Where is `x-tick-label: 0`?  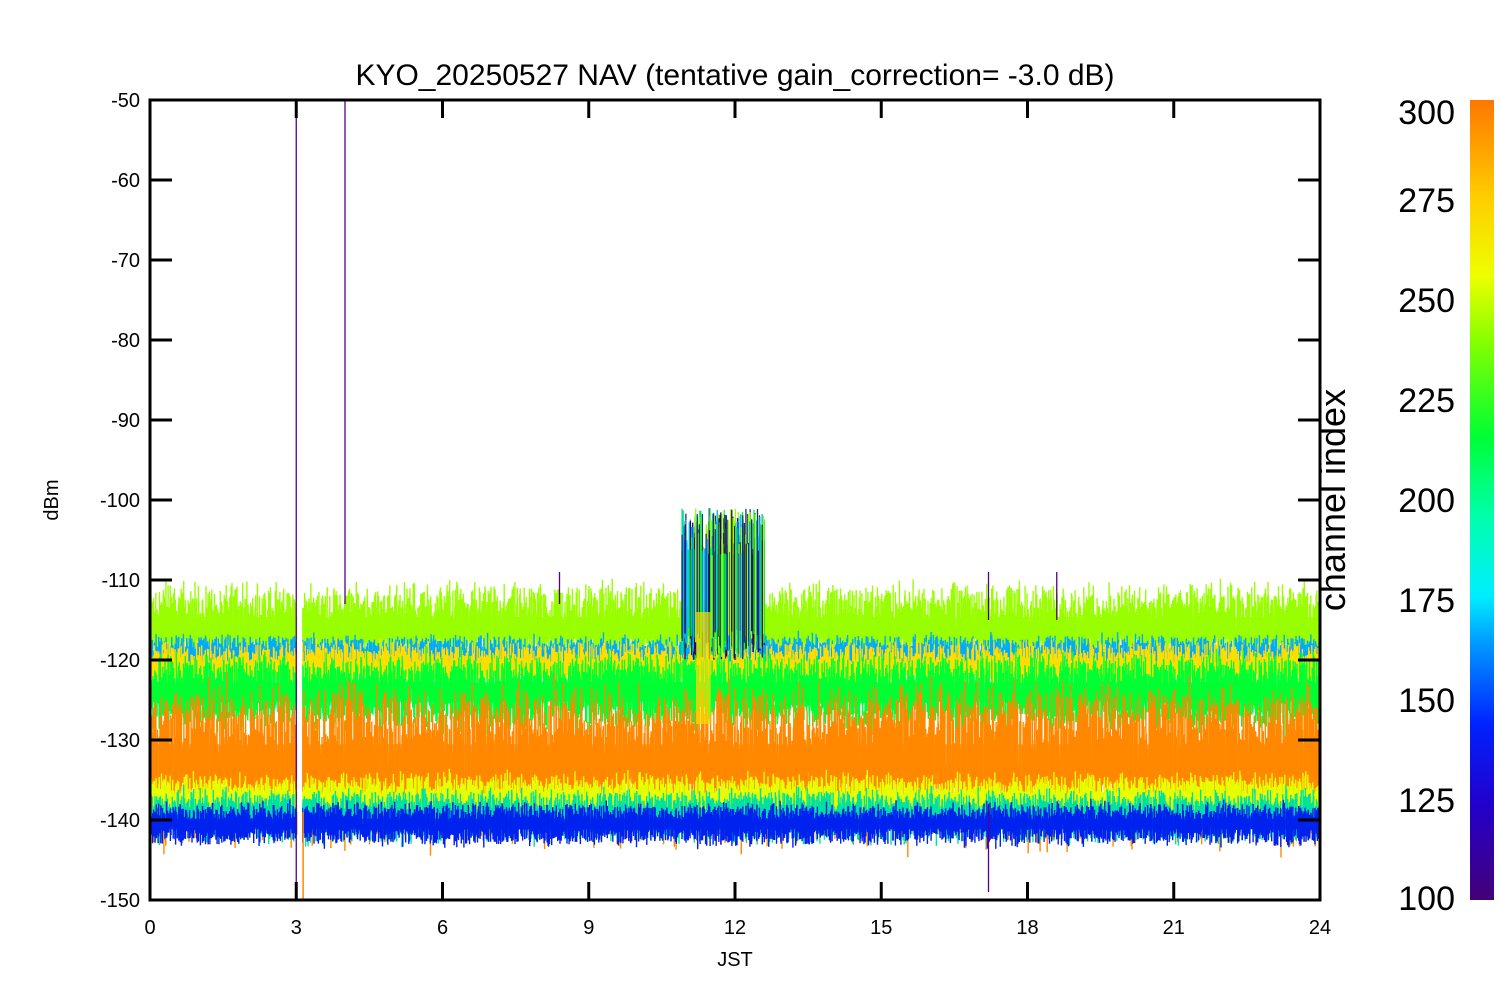 x-tick-label: 0 is located at coordinates (149, 928).